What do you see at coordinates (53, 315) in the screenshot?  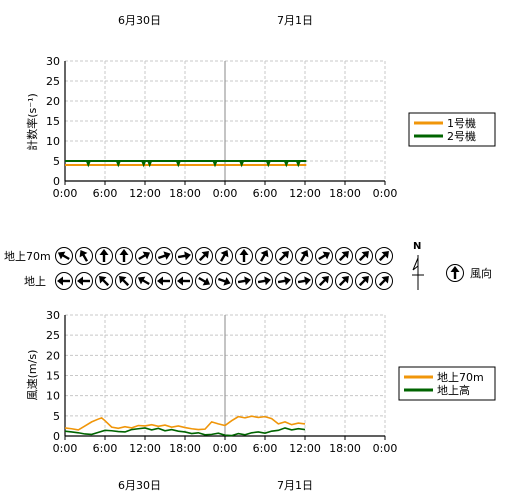 I see `y-tick-label: 30` at bounding box center [53, 315].